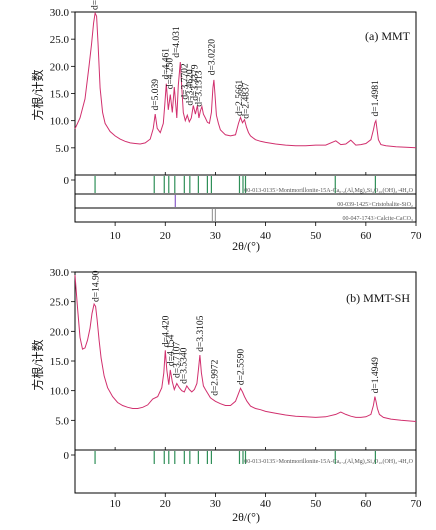  I want to click on y-axis-title-a: 方根/计数, so click(37, 94).